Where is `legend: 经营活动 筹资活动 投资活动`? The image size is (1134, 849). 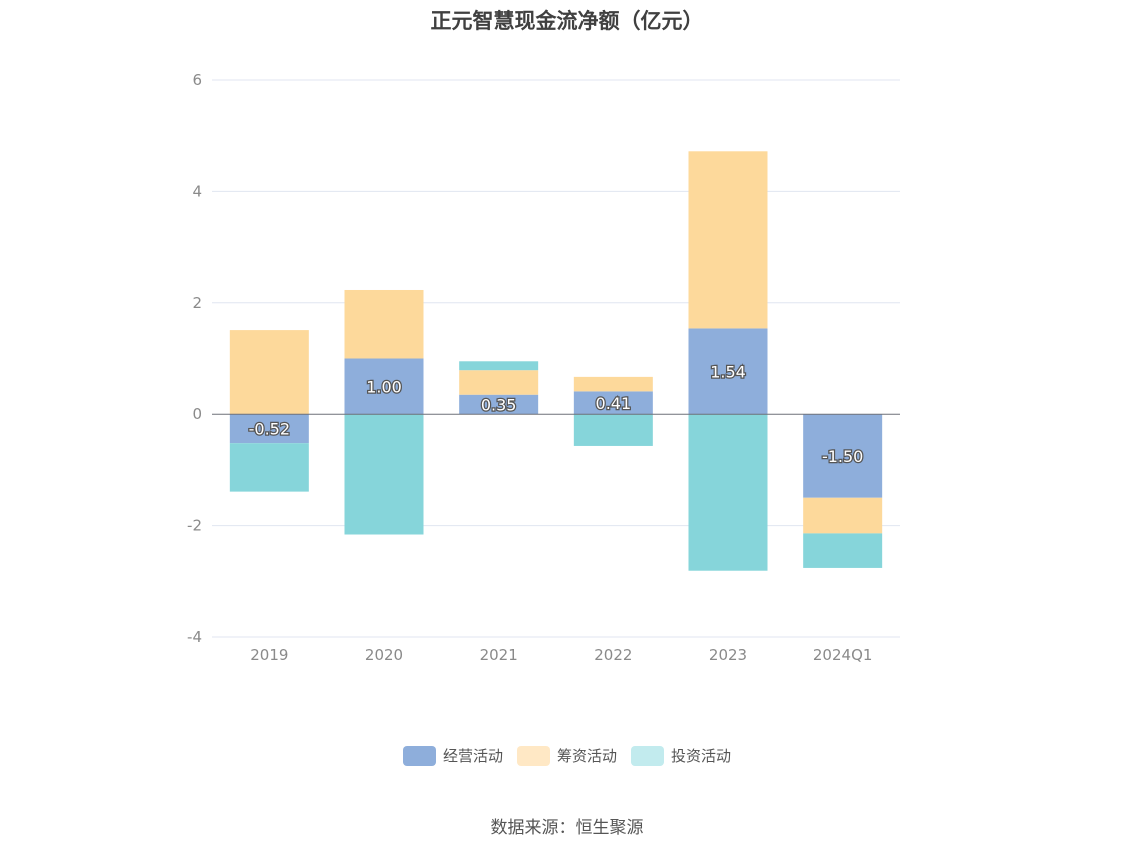
legend: 经营活动 筹资活动 投资活动 is located at coordinates (567, 755).